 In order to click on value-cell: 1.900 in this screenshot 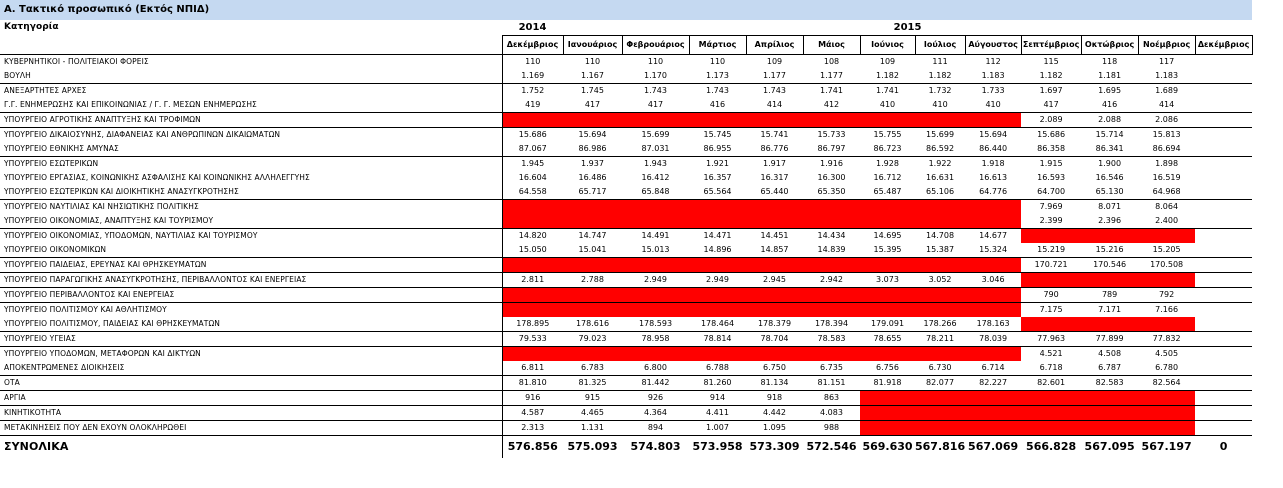, I will do `click(1110, 163)`.